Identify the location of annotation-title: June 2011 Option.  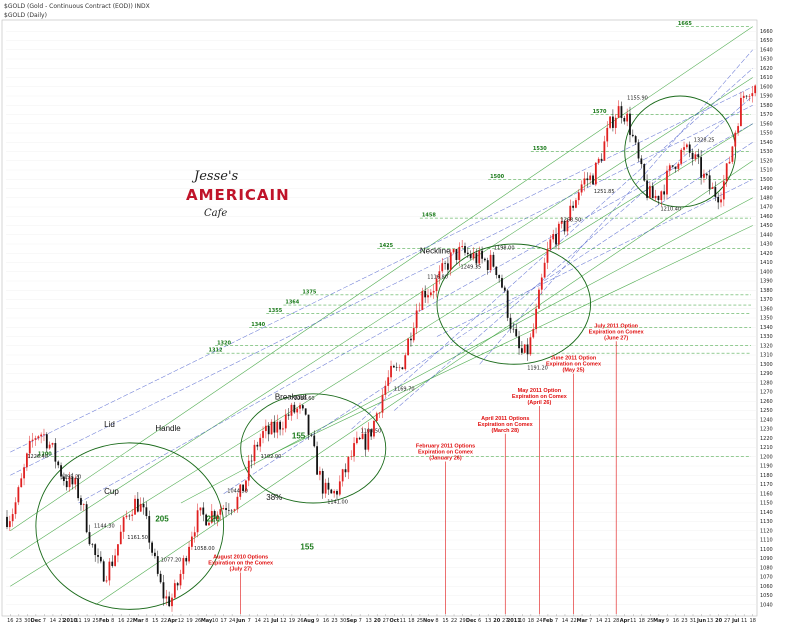
(574, 359).